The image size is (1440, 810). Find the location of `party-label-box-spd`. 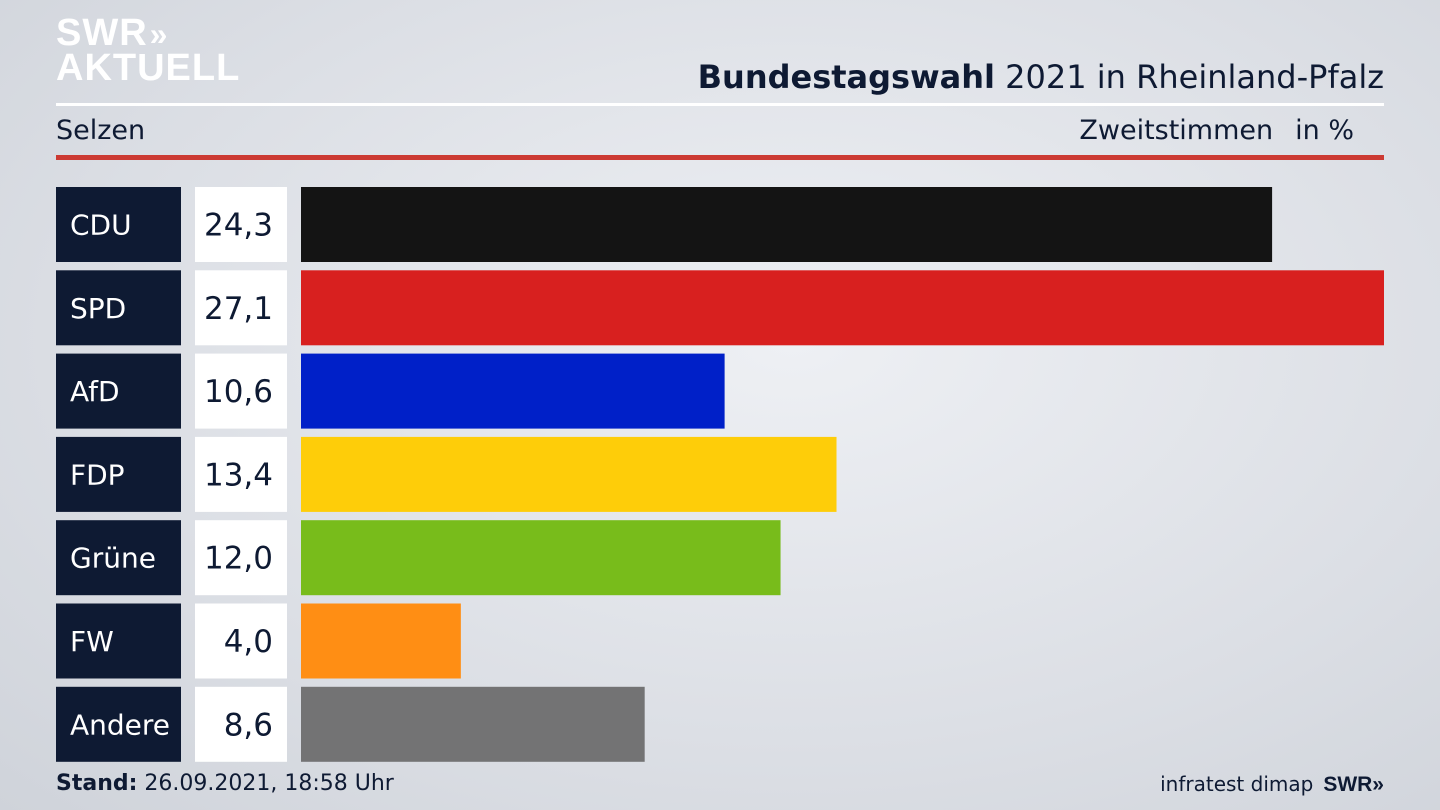

party-label-box-spd is located at coordinates (118, 308).